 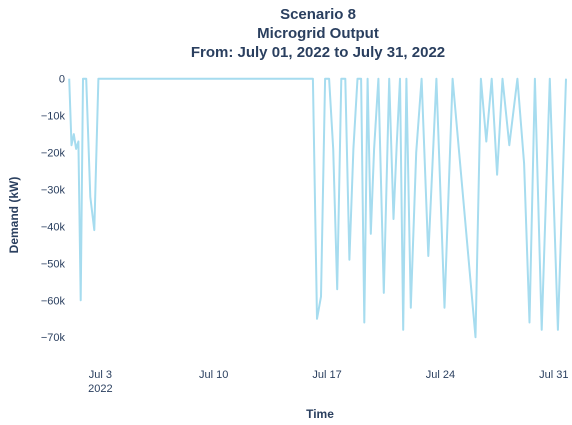 What do you see at coordinates (440, 375) in the screenshot?
I see `x-tick-label: Jul 24` at bounding box center [440, 375].